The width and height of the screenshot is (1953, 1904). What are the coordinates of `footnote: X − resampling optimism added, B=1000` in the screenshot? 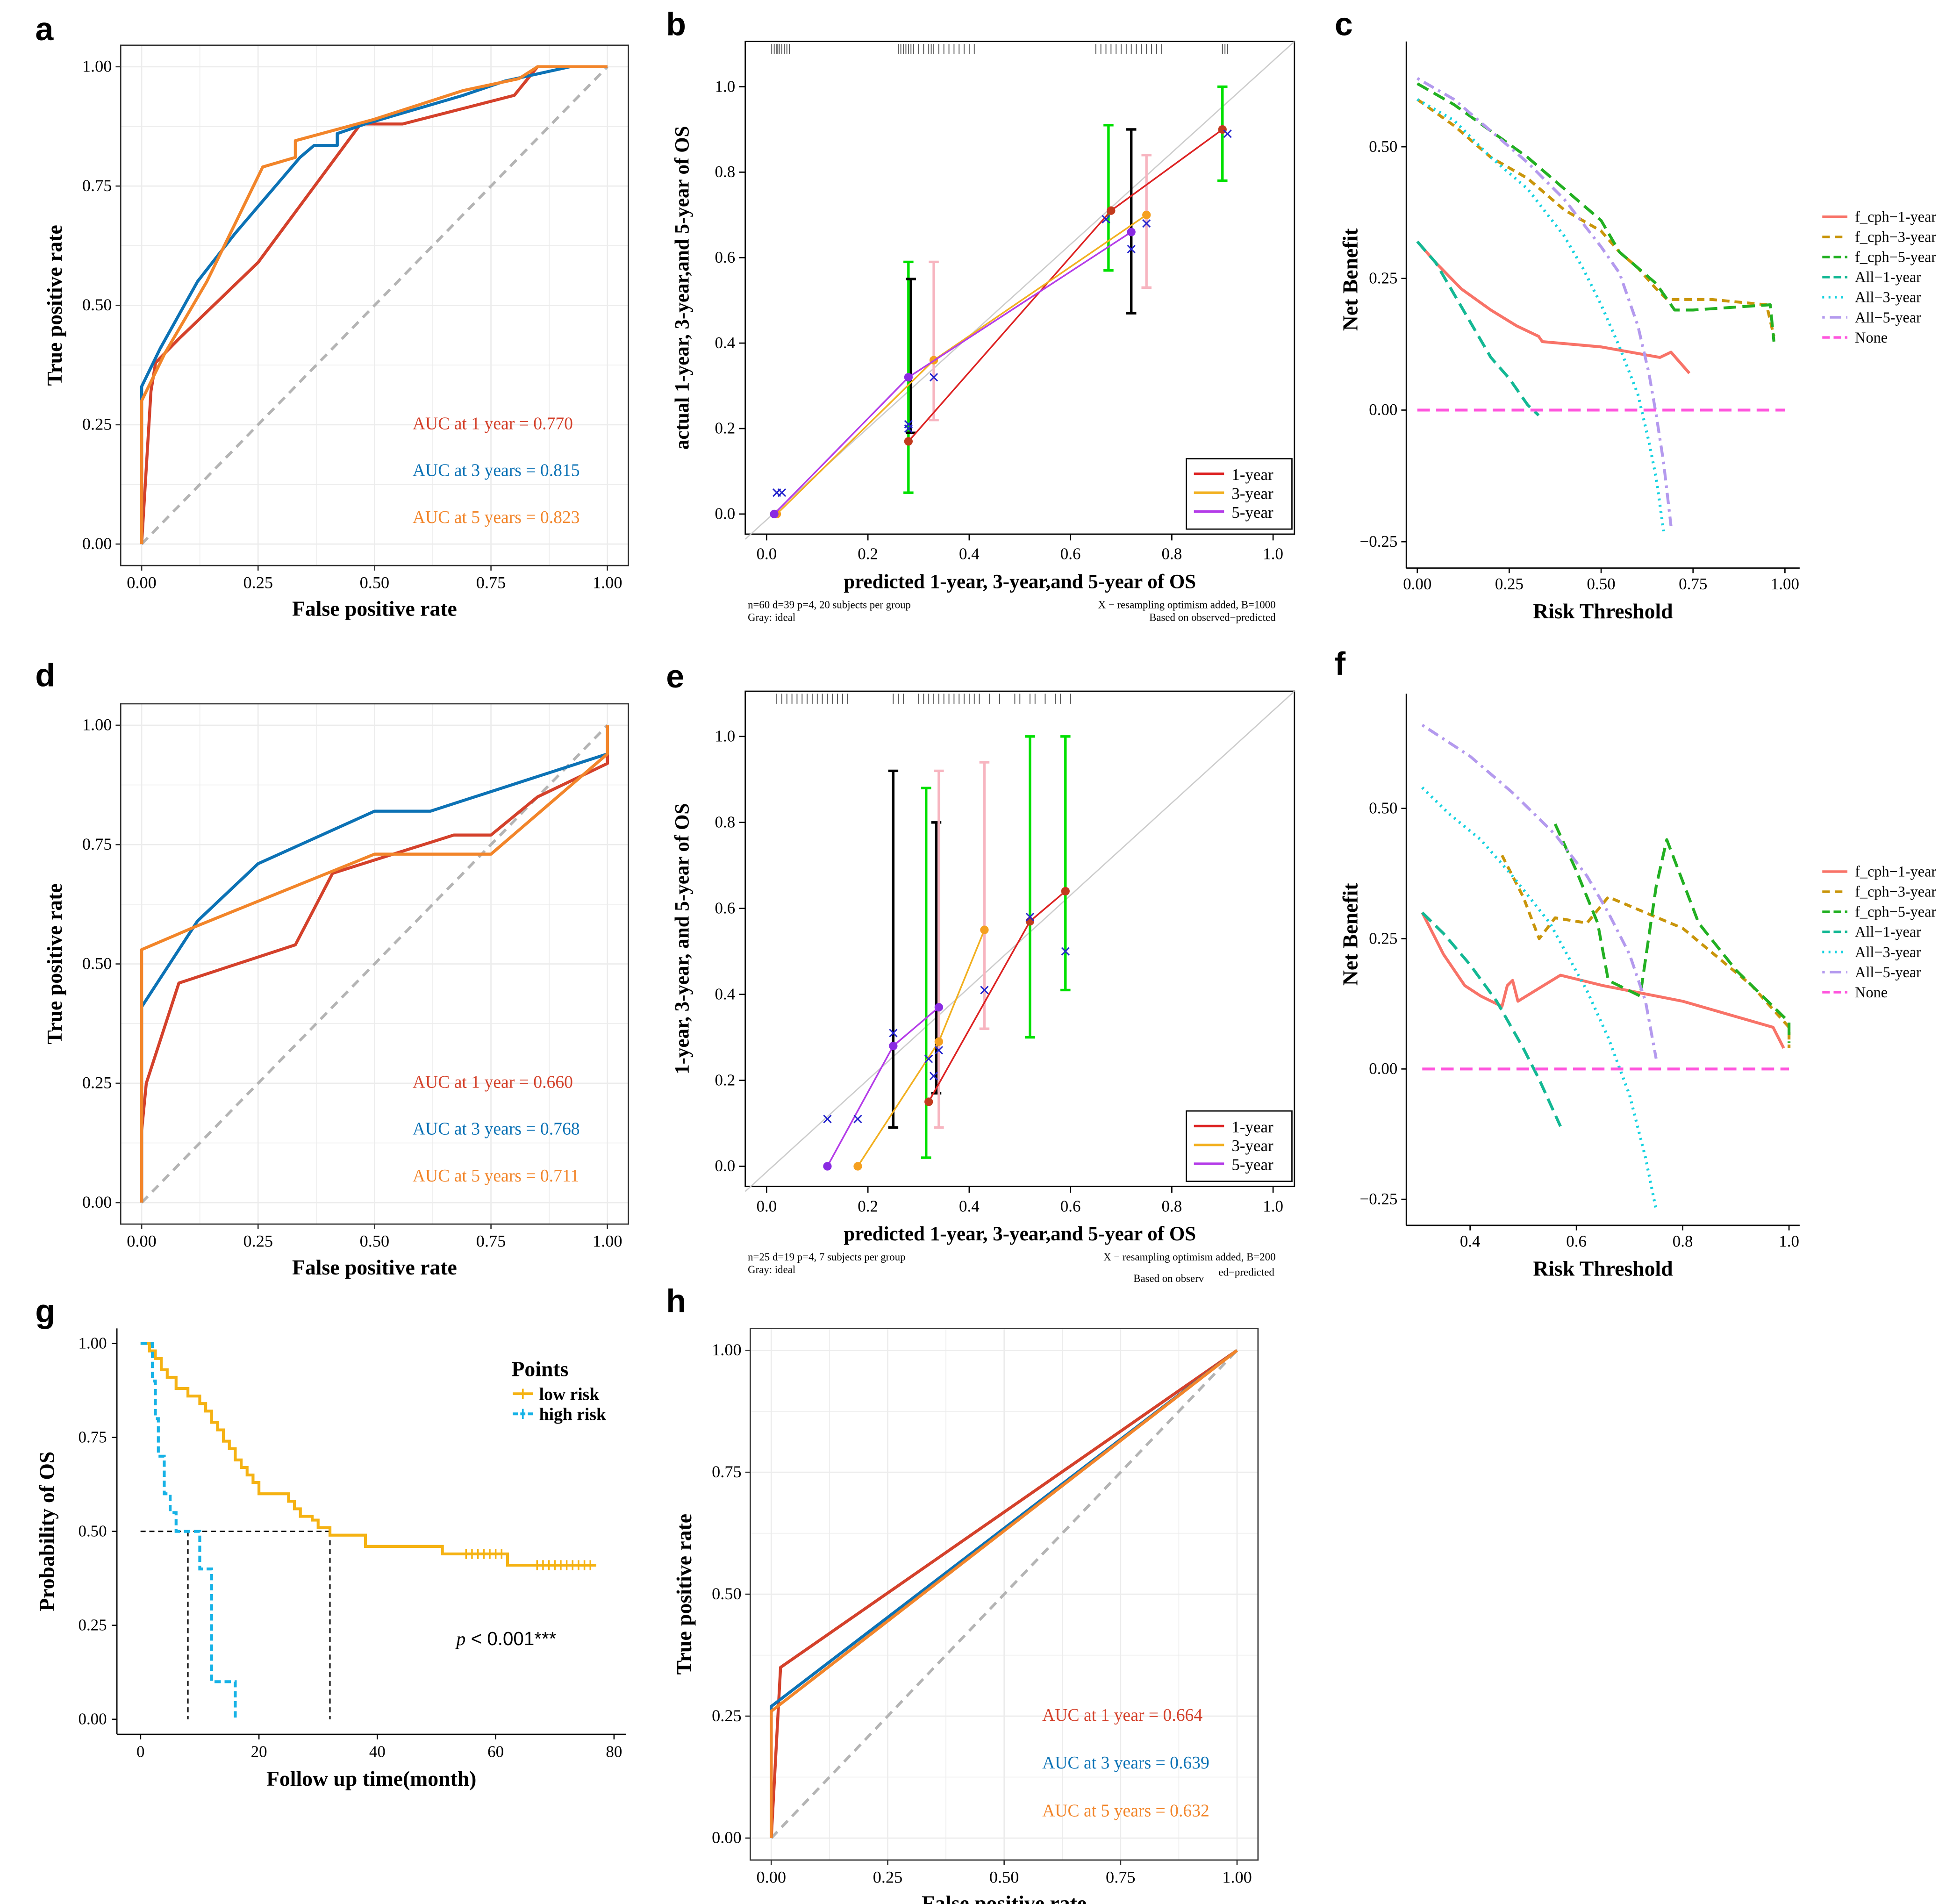 It's located at (1187, 605).